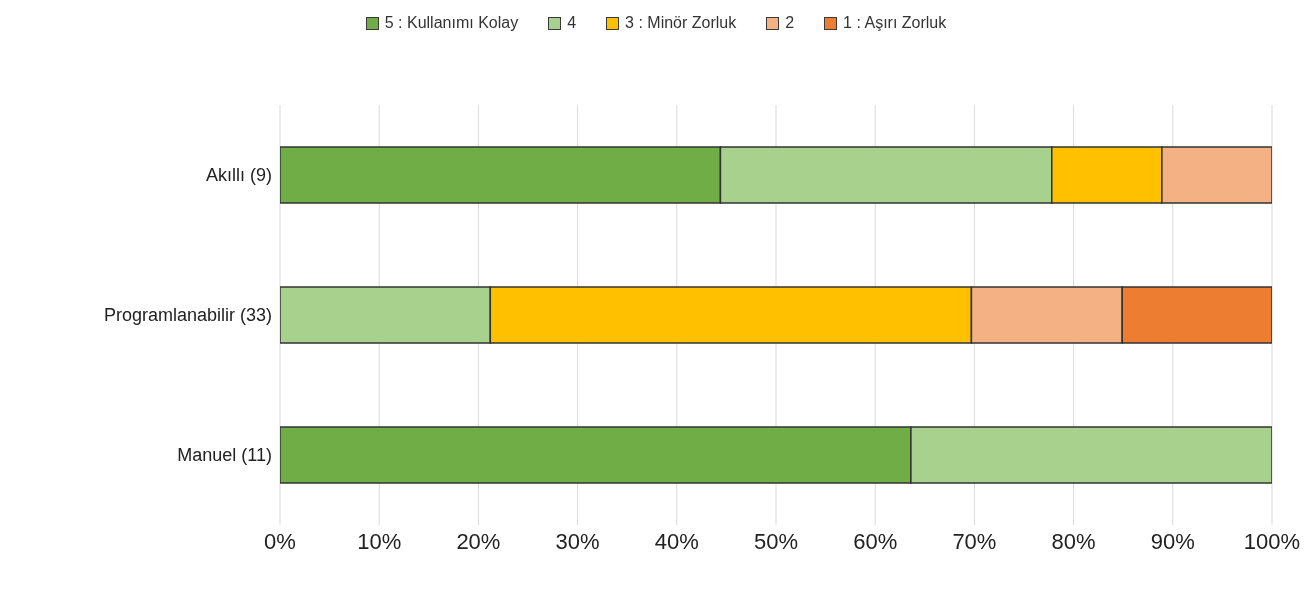  What do you see at coordinates (577, 541) in the screenshot?
I see `x-tick-label: 30%` at bounding box center [577, 541].